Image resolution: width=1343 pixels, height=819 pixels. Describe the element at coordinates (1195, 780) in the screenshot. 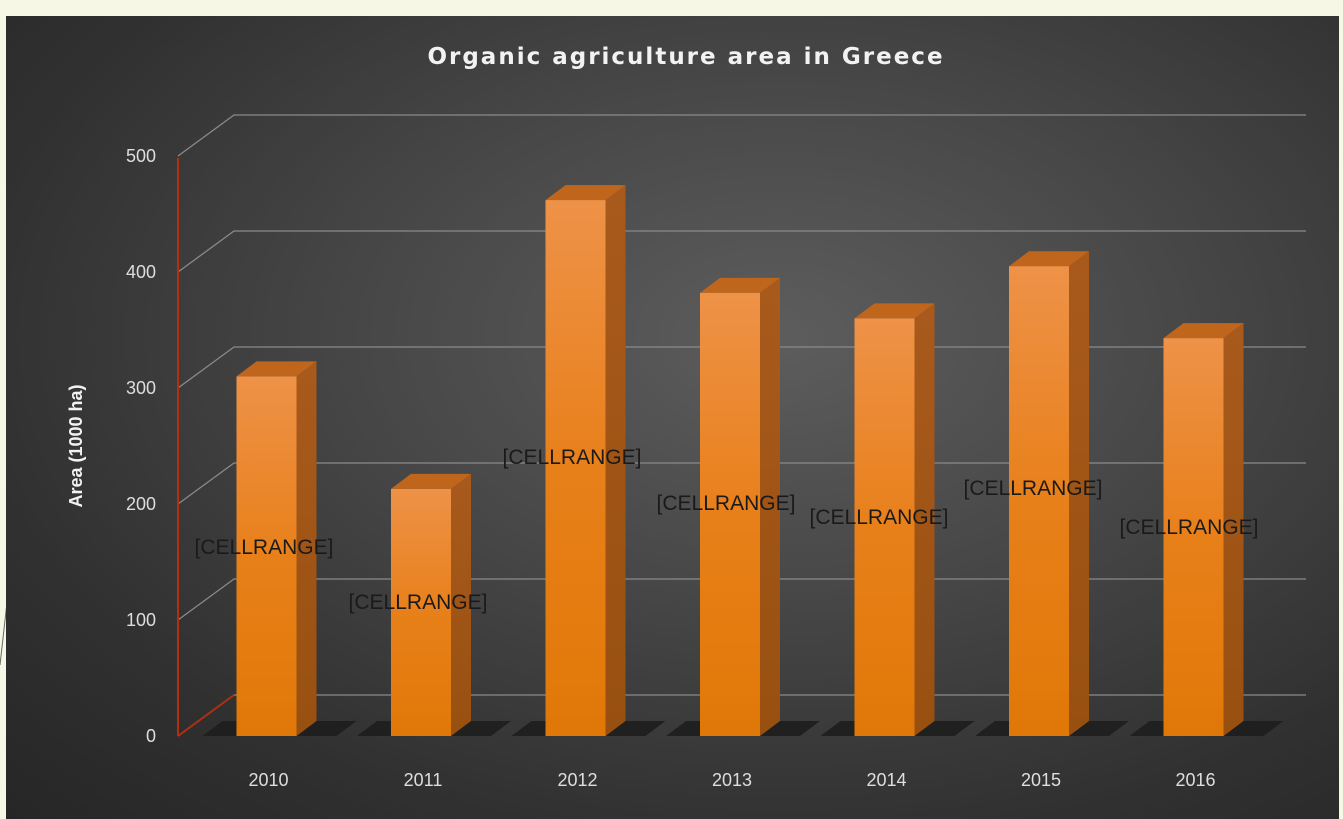

I see `x-tick-label: 2016` at that location.